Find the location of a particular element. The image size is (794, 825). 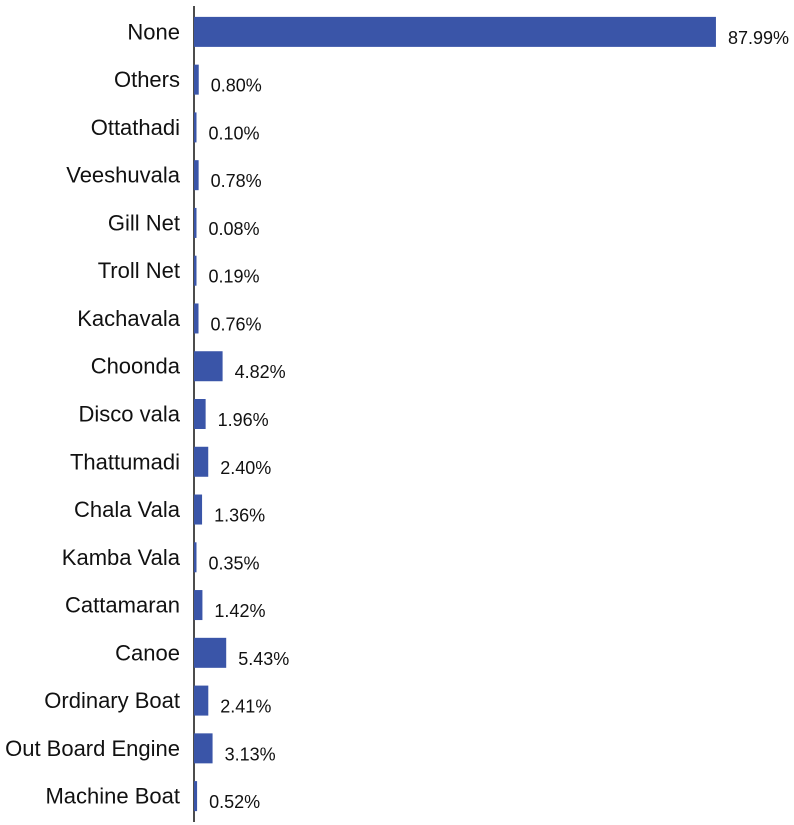

category-label: Disco vala is located at coordinates (130, 414).